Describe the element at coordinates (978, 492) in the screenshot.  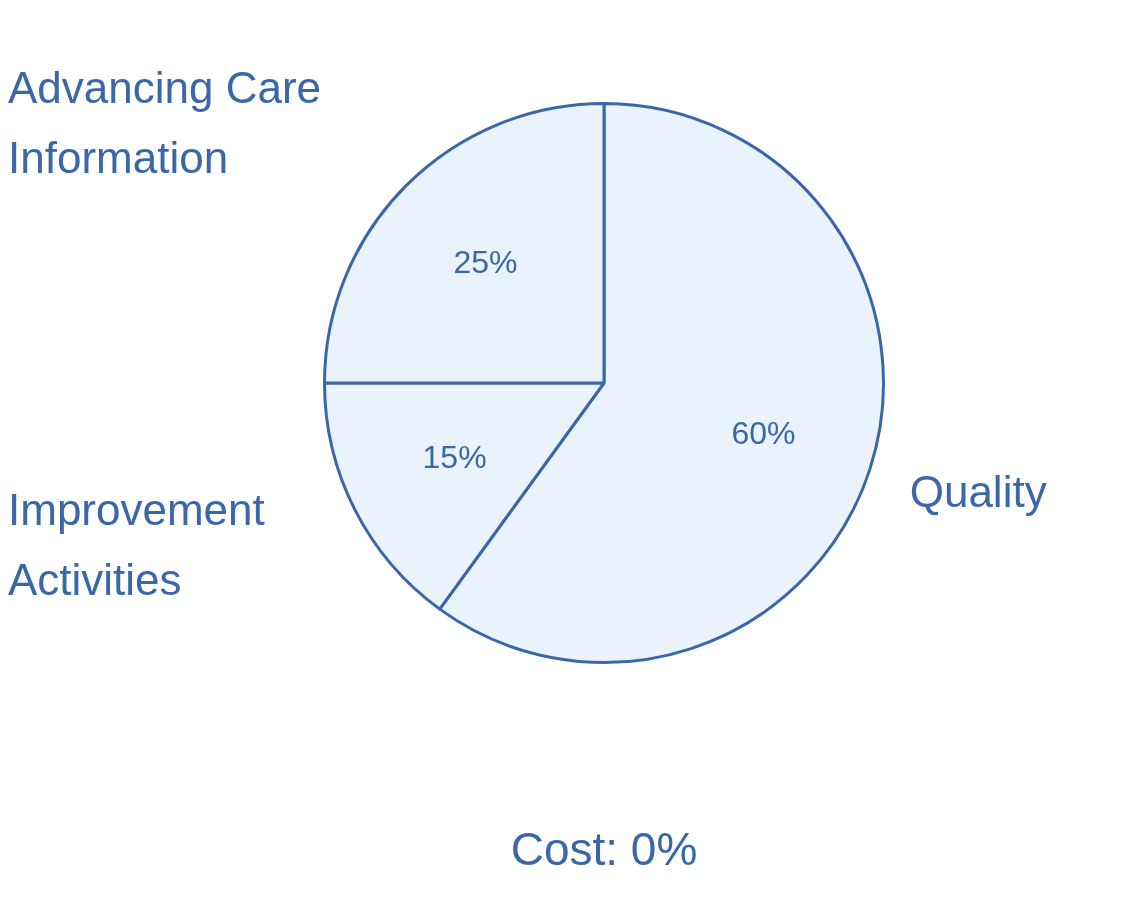
I see `slice-label: Quality` at that location.